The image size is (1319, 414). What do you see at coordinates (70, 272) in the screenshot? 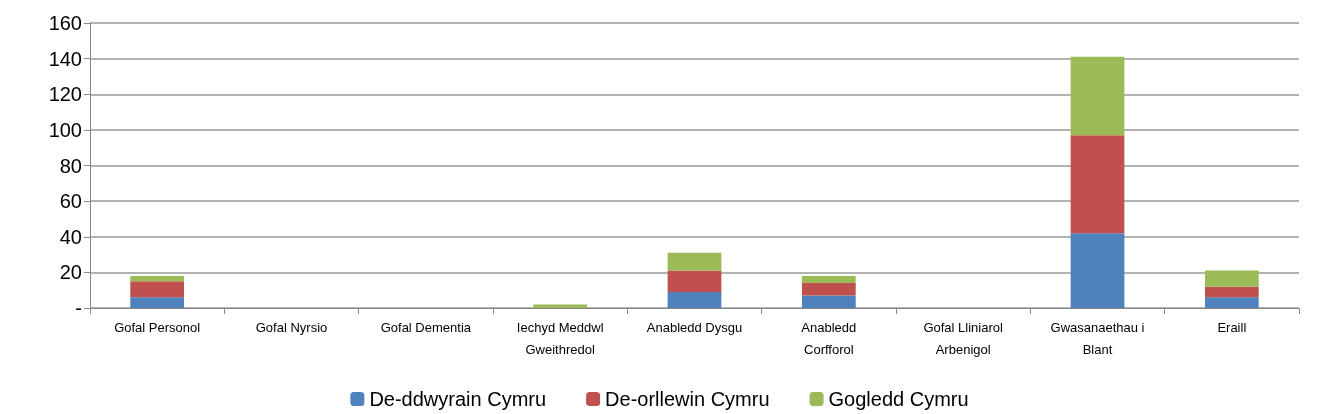
I see `y-tick-label: 20` at bounding box center [70, 272].